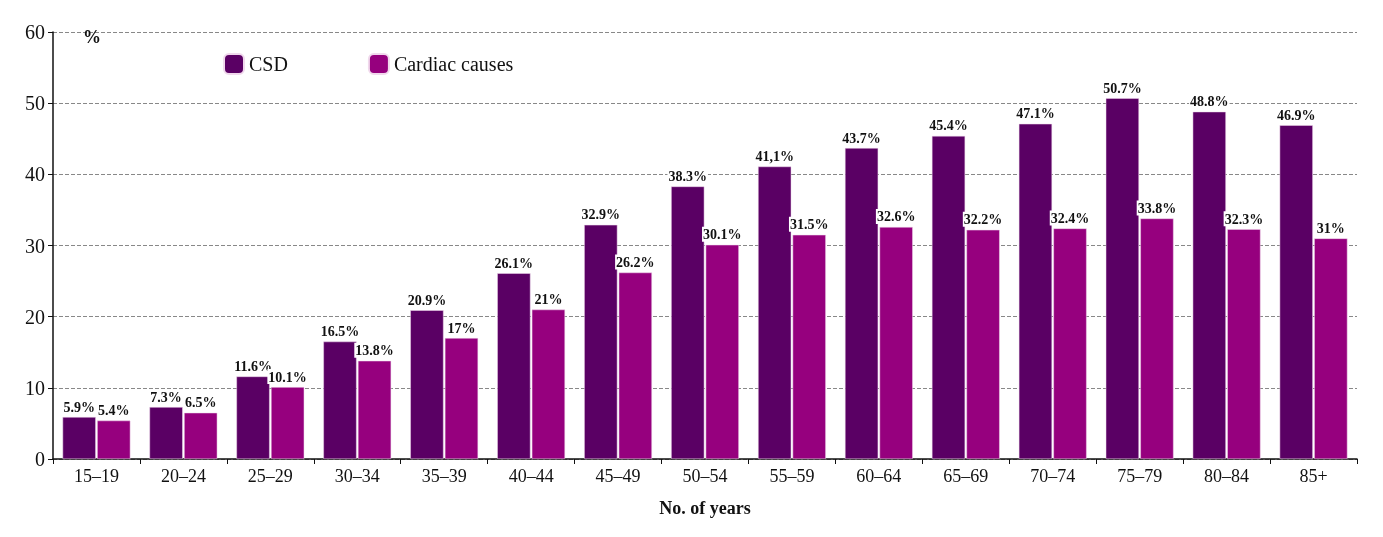 The height and width of the screenshot is (537, 1383). What do you see at coordinates (1313, 476) in the screenshot?
I see `x-tick-label: 85+` at bounding box center [1313, 476].